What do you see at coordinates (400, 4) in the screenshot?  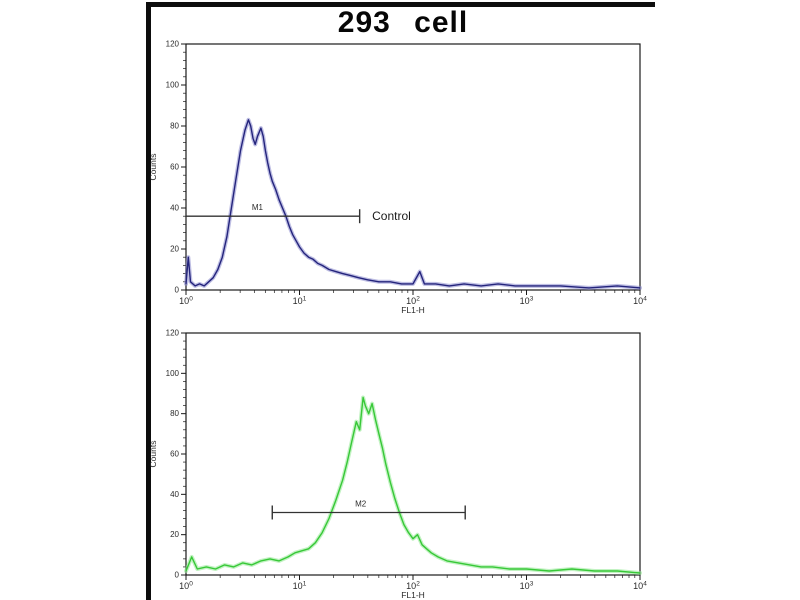 I see `figure-border-top` at bounding box center [400, 4].